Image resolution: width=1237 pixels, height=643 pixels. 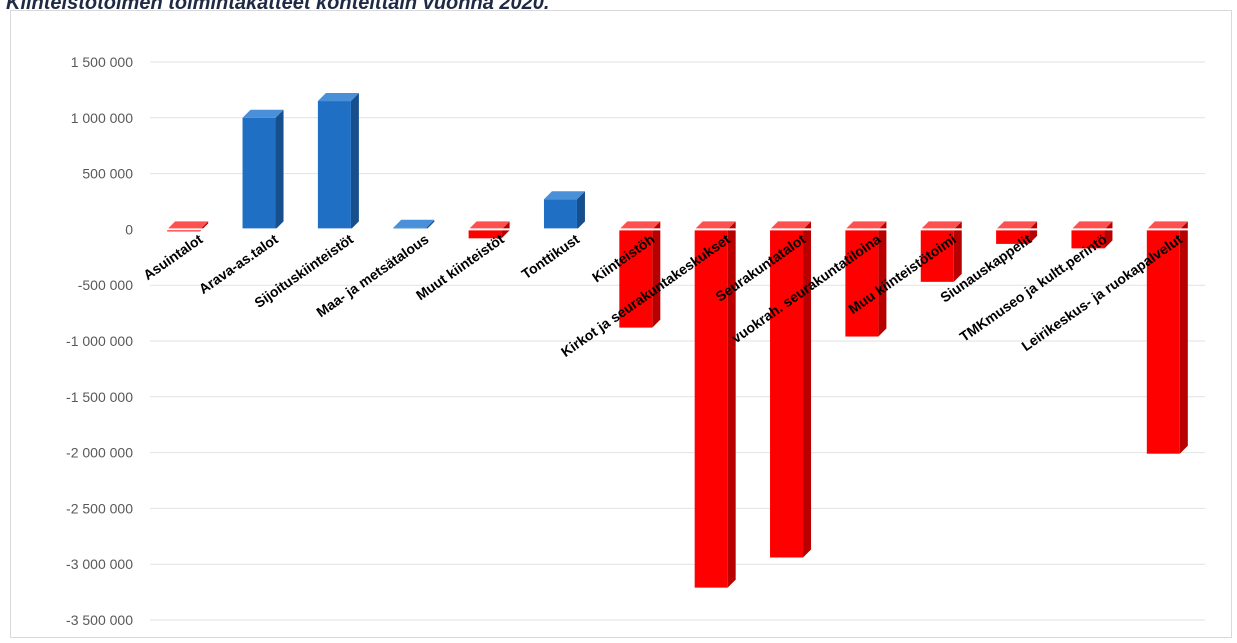 I want to click on y-tick-label: -1 500 000, so click(x=99, y=397).